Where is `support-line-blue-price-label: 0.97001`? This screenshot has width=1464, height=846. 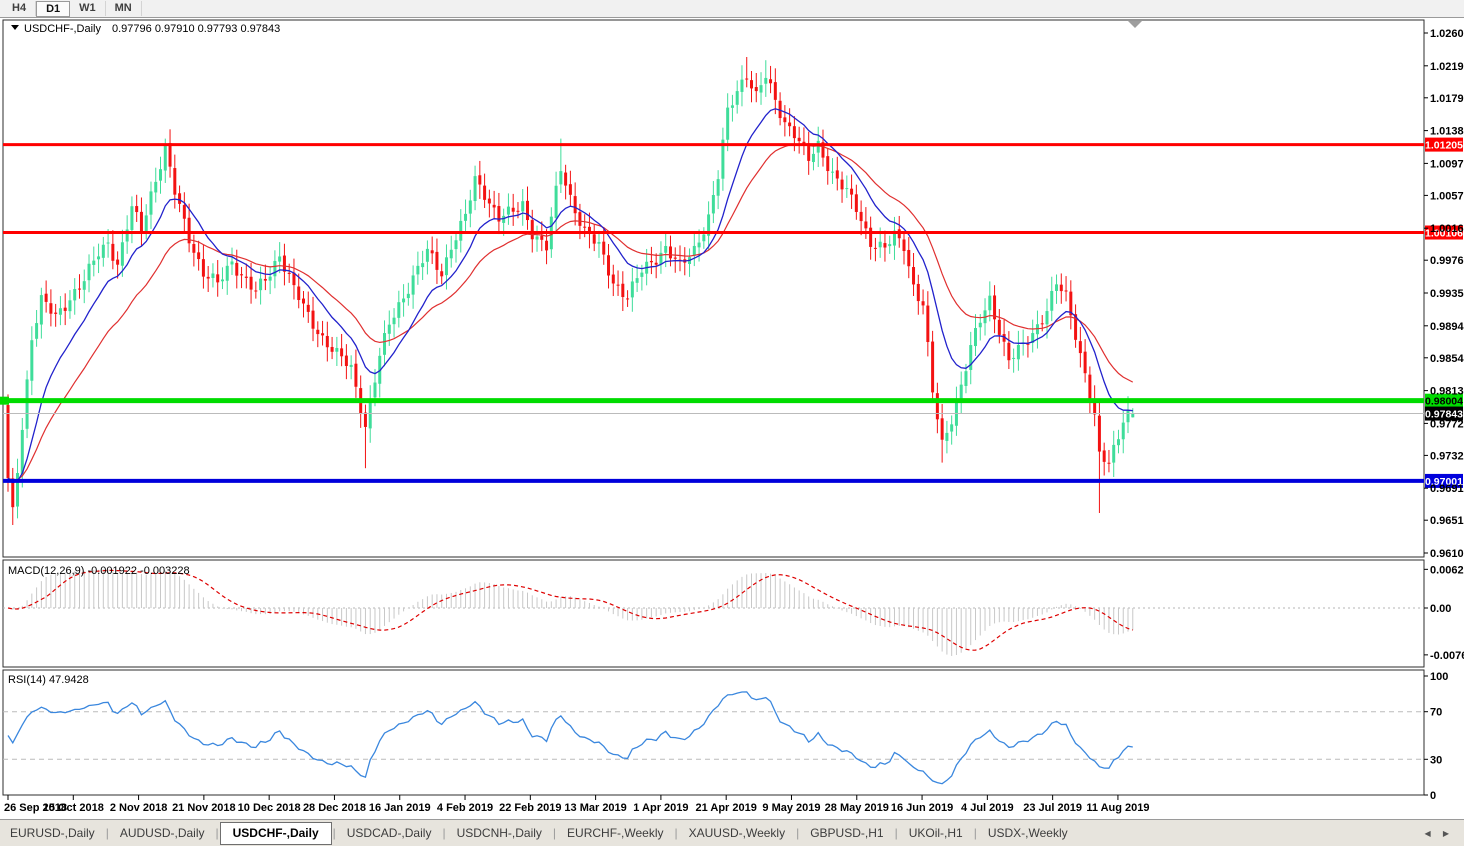
support-line-blue-price-label: 0.97001 is located at coordinates (1444, 482).